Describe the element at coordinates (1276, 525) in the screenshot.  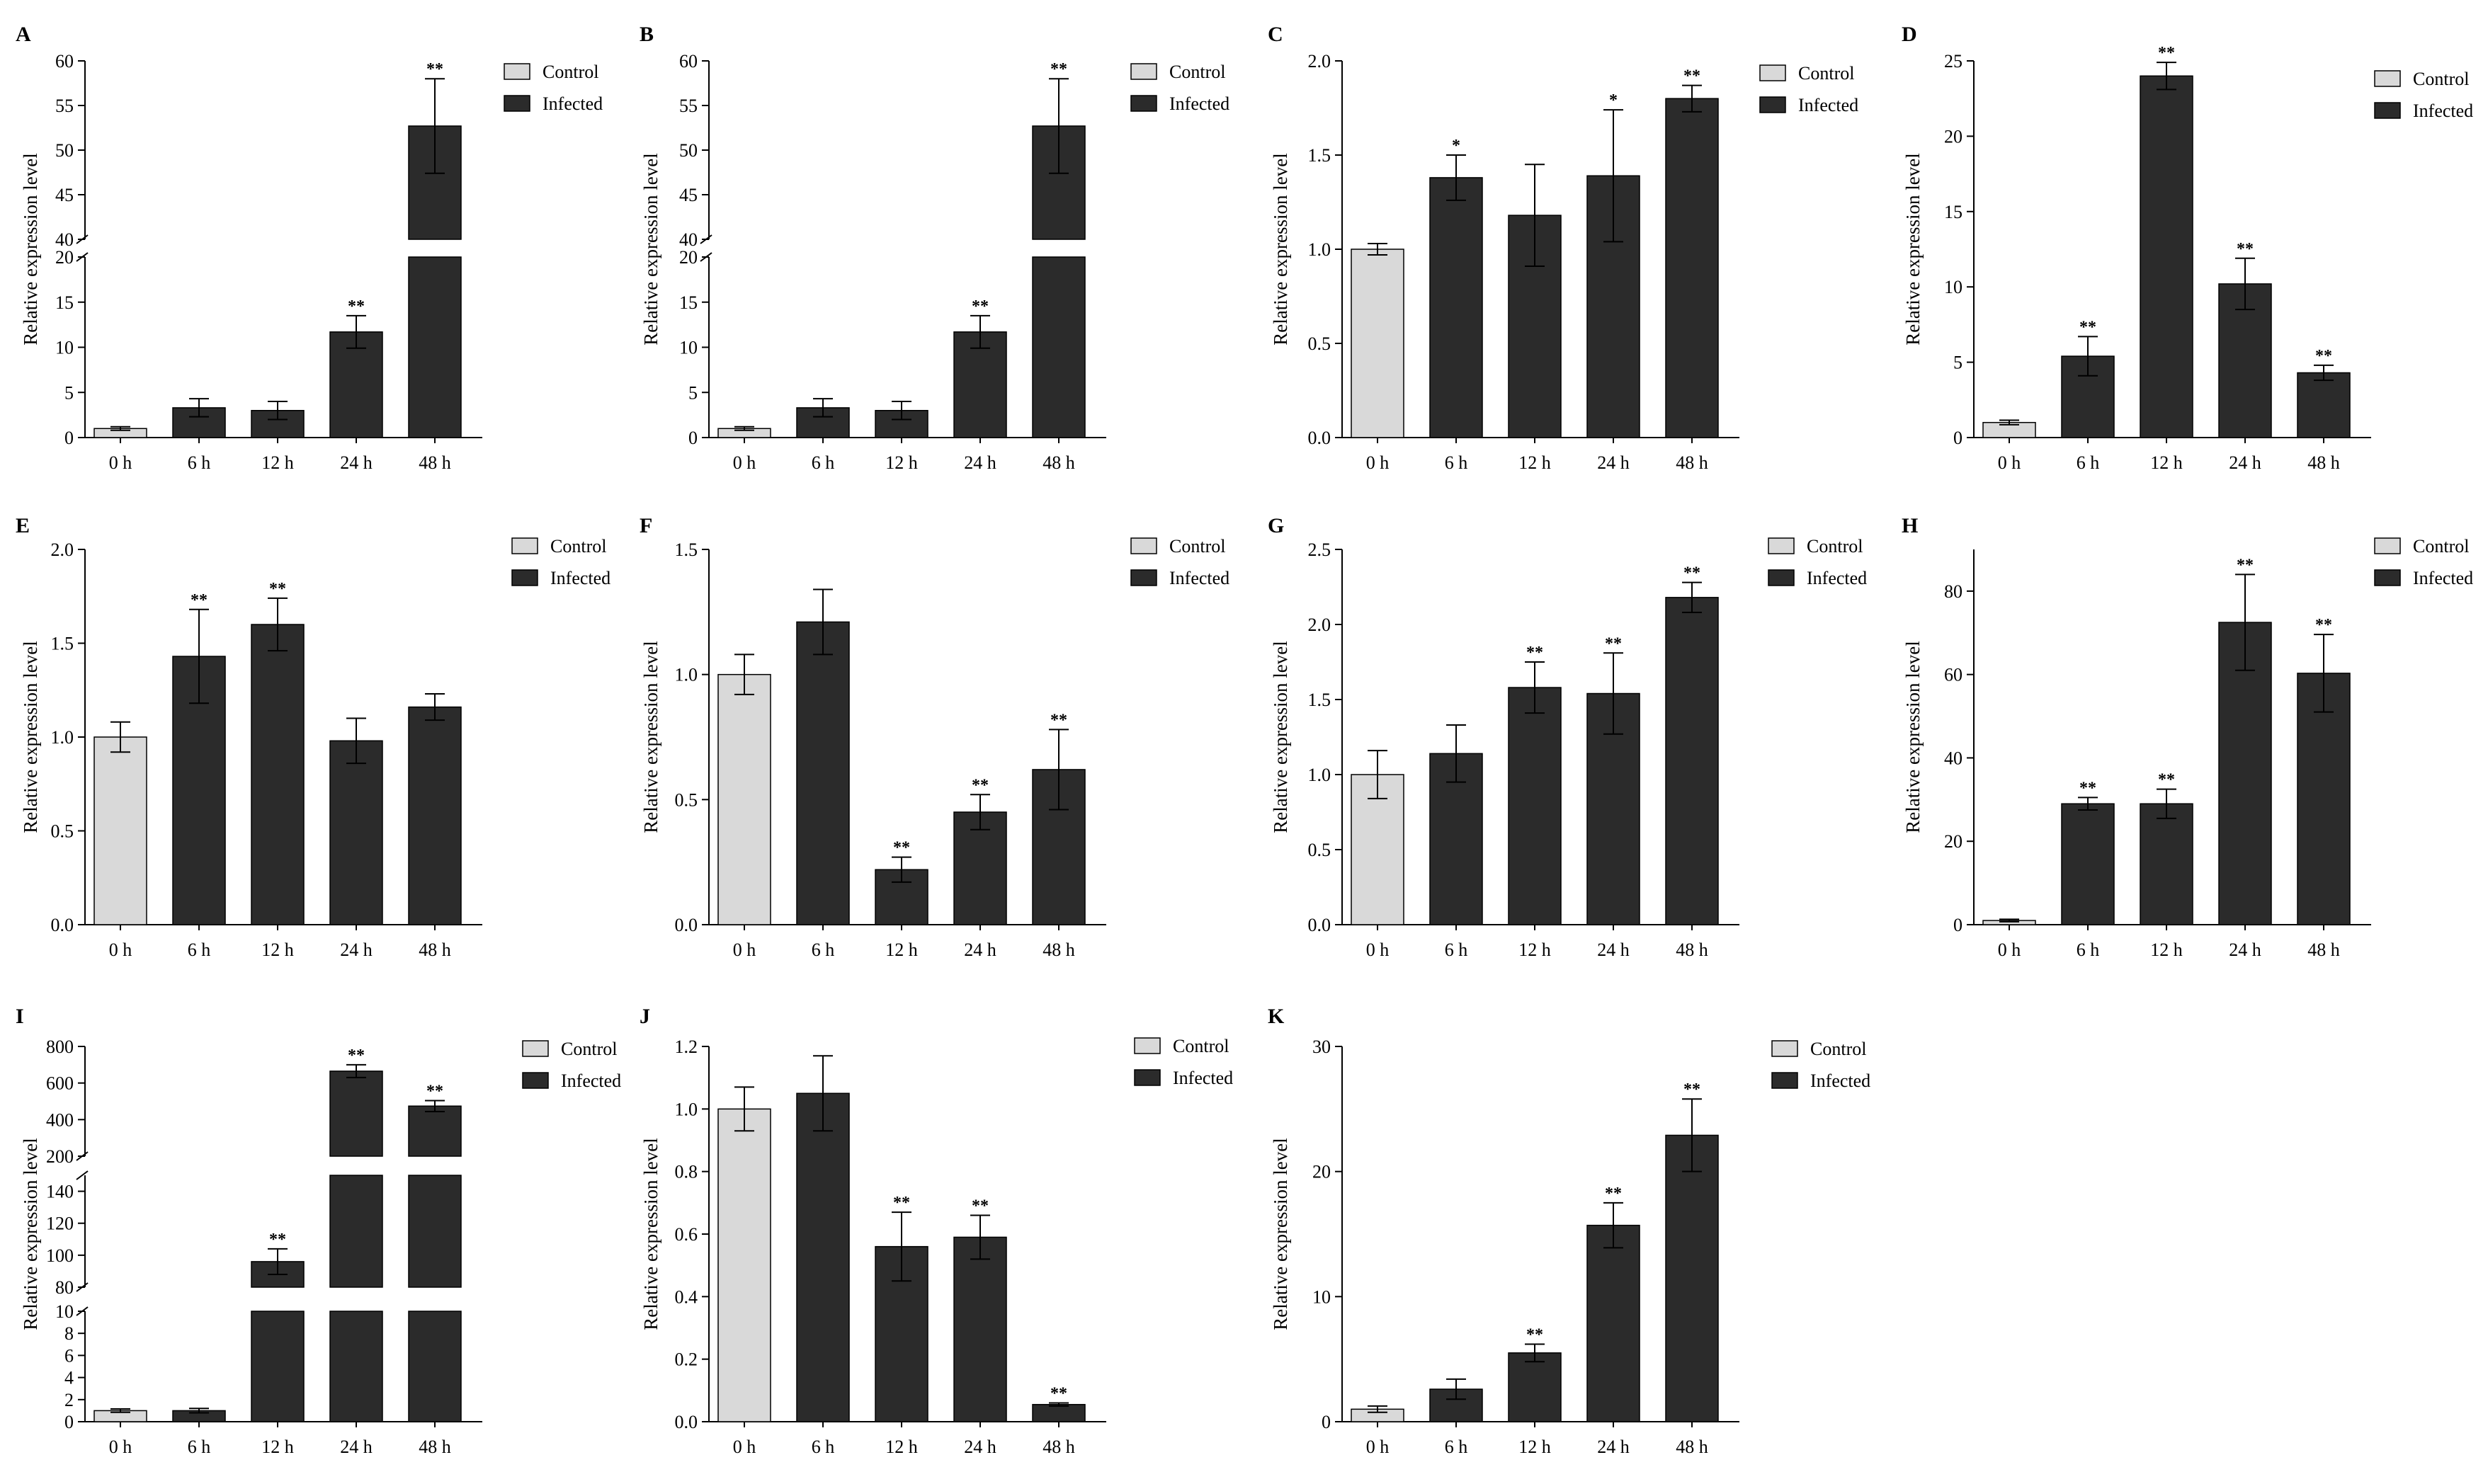
I see `panel-letter: G` at that location.